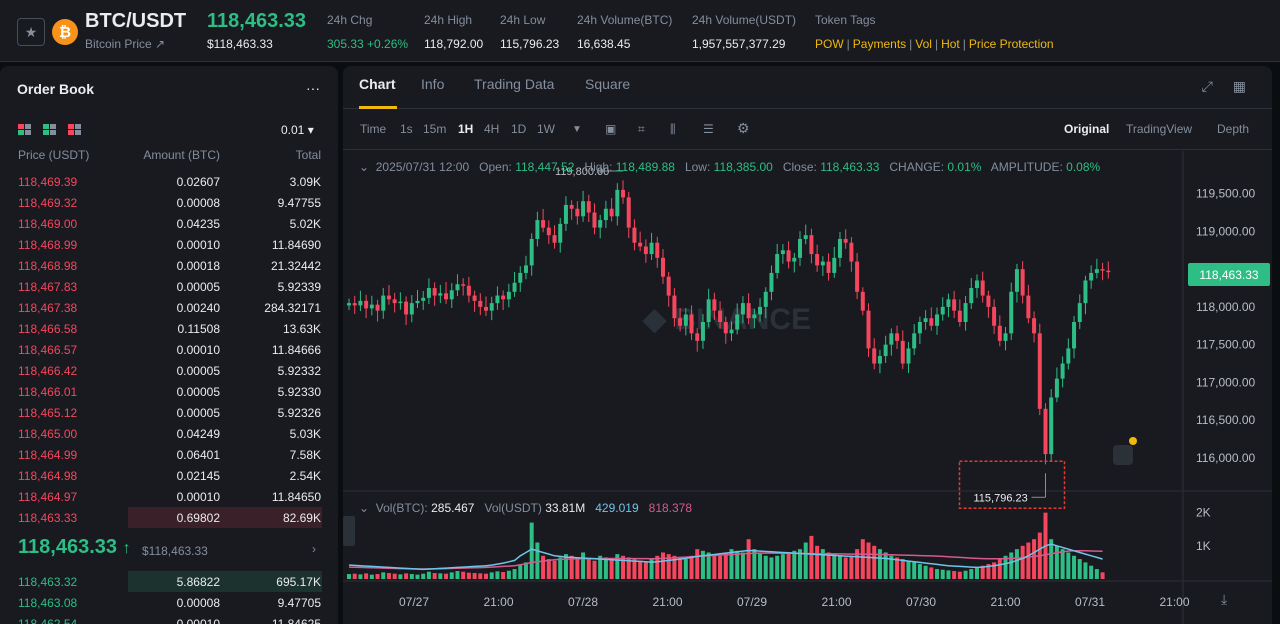 Image resolution: width=1280 pixels, height=624 pixels. What do you see at coordinates (514, 84) in the screenshot?
I see `tab-trading-data: Trading Data` at bounding box center [514, 84].